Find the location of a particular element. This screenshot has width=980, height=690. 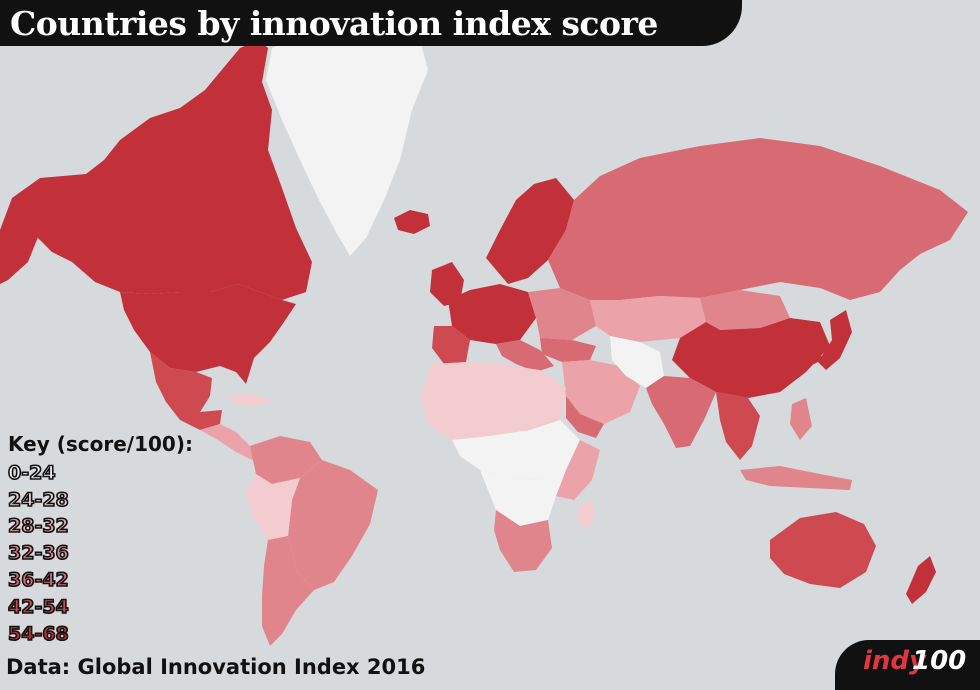

region-southeast-asia is located at coordinates (738, 426).